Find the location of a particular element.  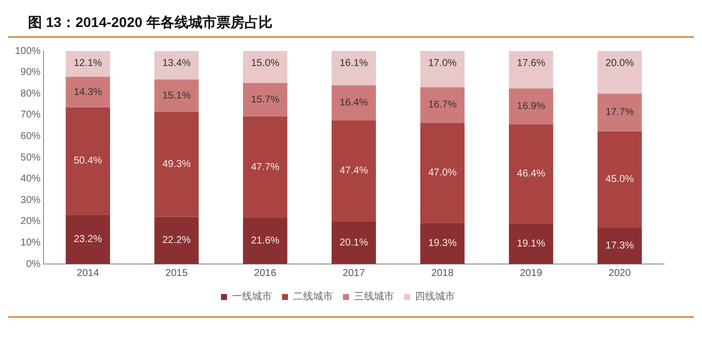

data-label: 47.4% is located at coordinates (354, 170).